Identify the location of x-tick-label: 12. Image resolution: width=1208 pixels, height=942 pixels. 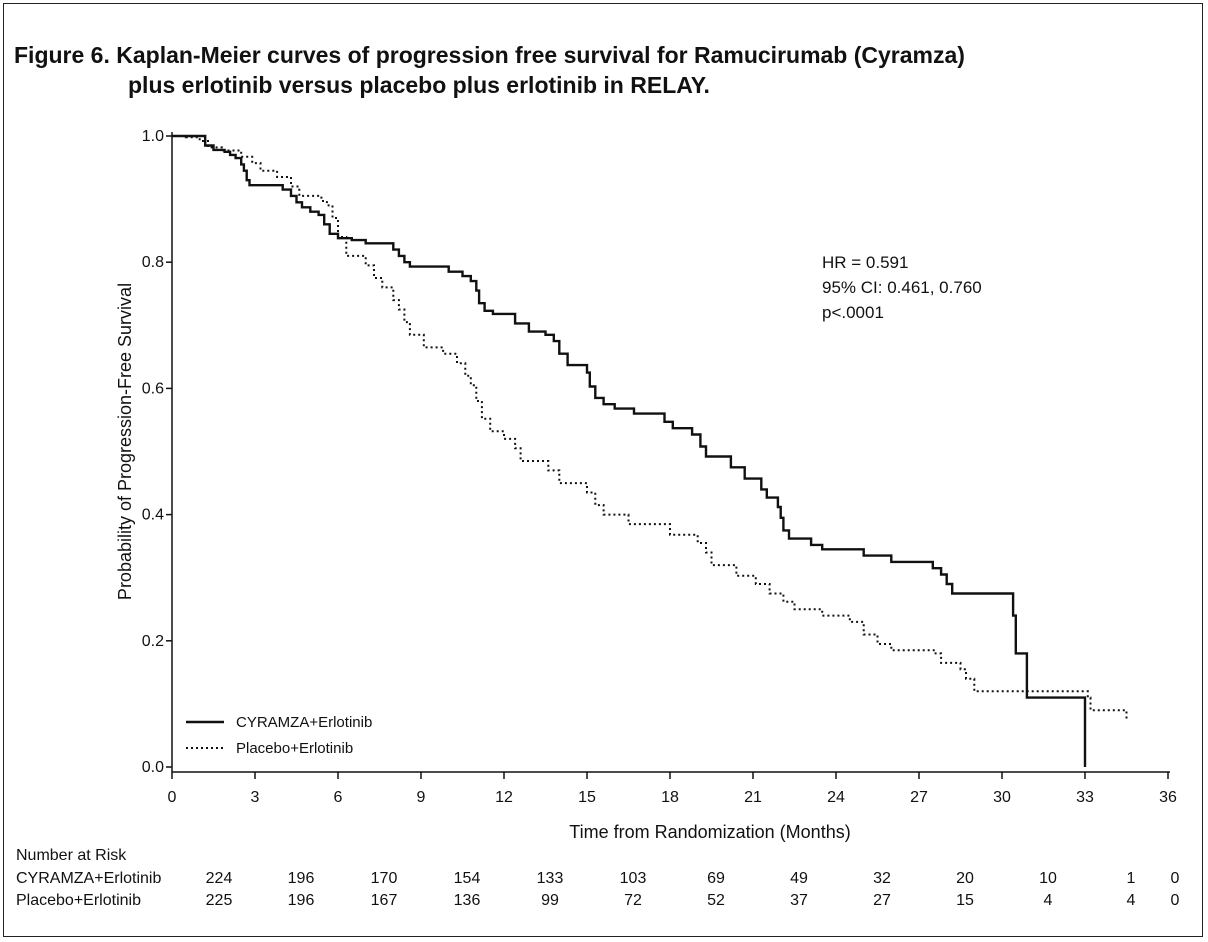
(504, 797).